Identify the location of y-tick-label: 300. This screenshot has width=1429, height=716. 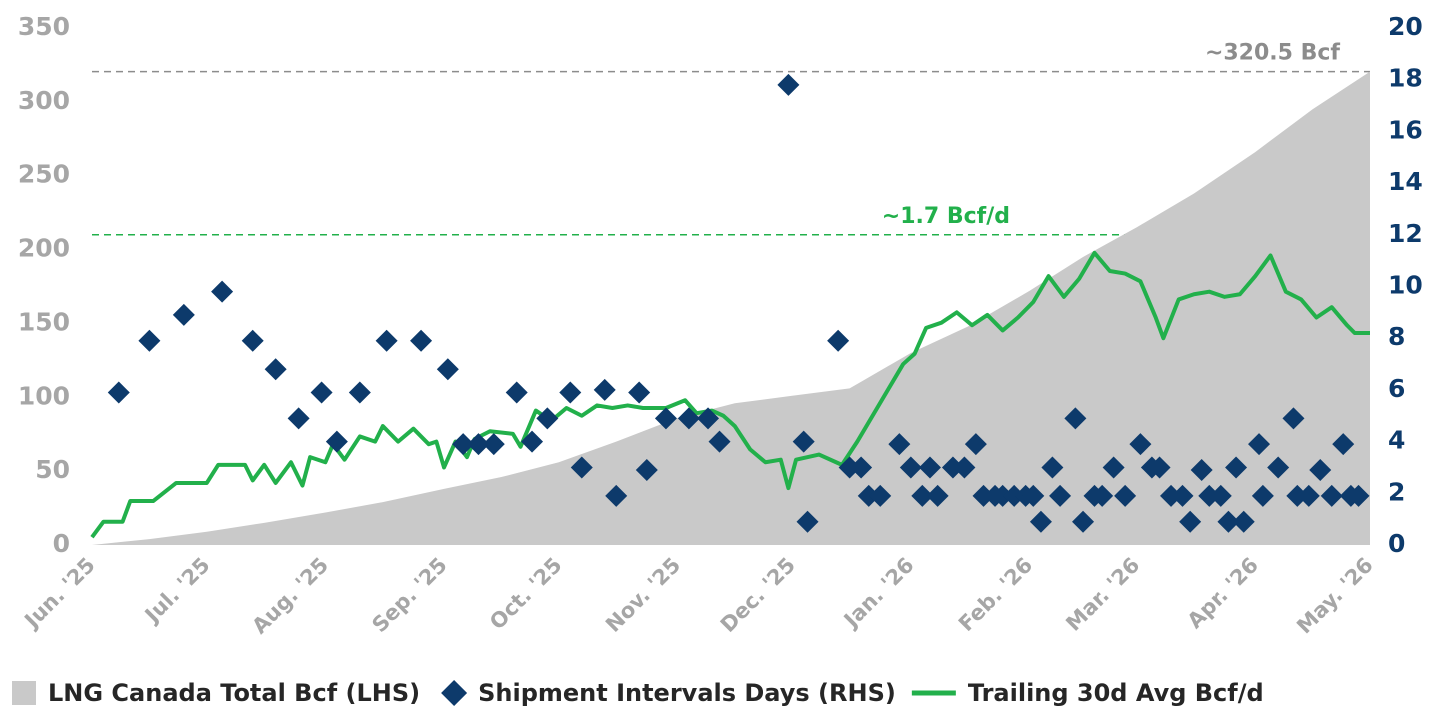
(44, 100).